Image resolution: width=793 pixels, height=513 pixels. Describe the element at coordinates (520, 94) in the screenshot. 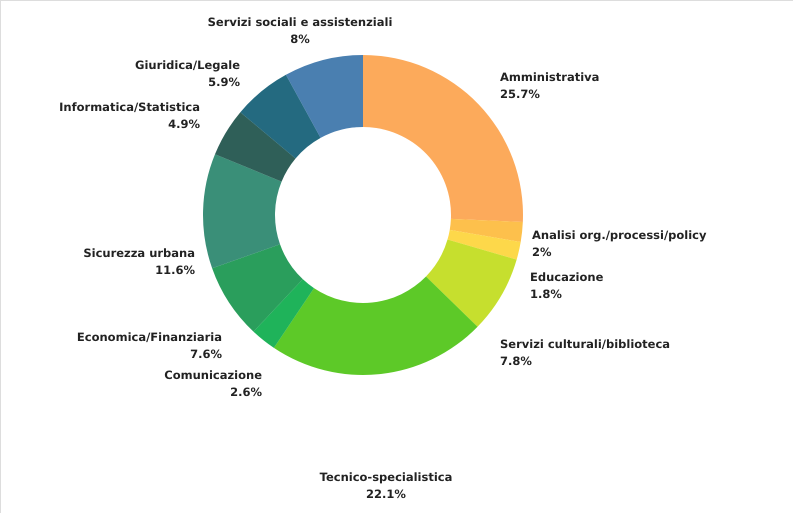

I see `data-label: 25.7%` at that location.